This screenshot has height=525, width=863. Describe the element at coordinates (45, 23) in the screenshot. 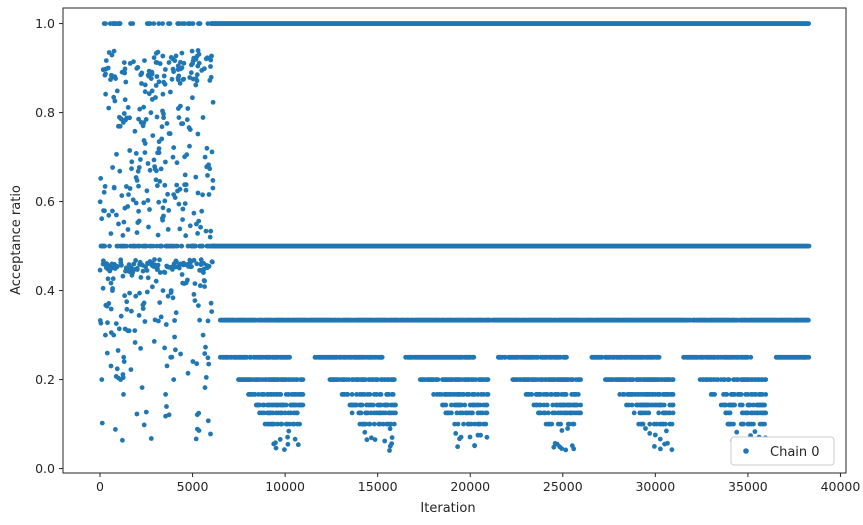

I see `y-tick-label: 1.0` at that location.